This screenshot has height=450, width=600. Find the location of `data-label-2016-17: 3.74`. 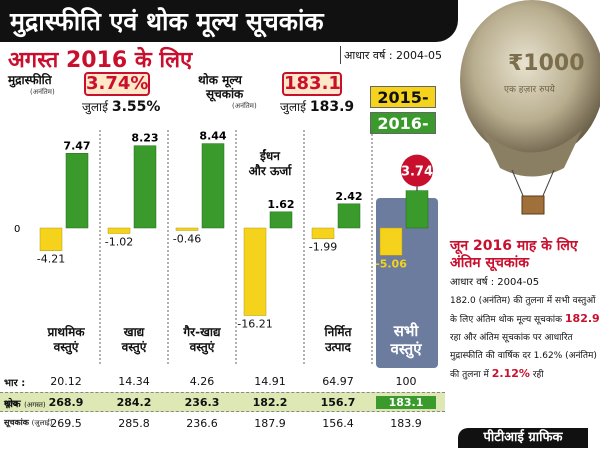

data-label-2016-17: 3.74 is located at coordinates (417, 172).